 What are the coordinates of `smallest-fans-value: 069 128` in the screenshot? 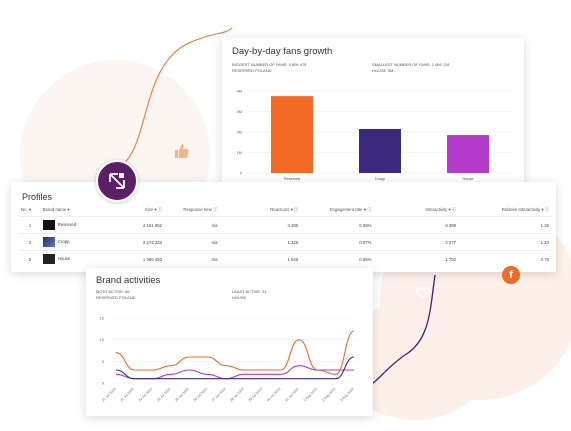 It's located at (442, 64).